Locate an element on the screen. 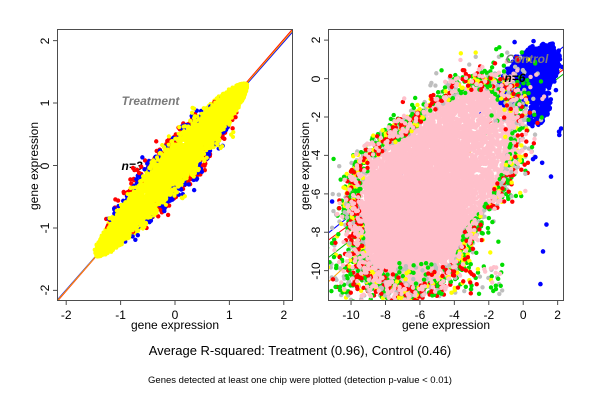 This screenshot has height=400, width=600. y-tick-label: -6 is located at coordinates (316, 194).